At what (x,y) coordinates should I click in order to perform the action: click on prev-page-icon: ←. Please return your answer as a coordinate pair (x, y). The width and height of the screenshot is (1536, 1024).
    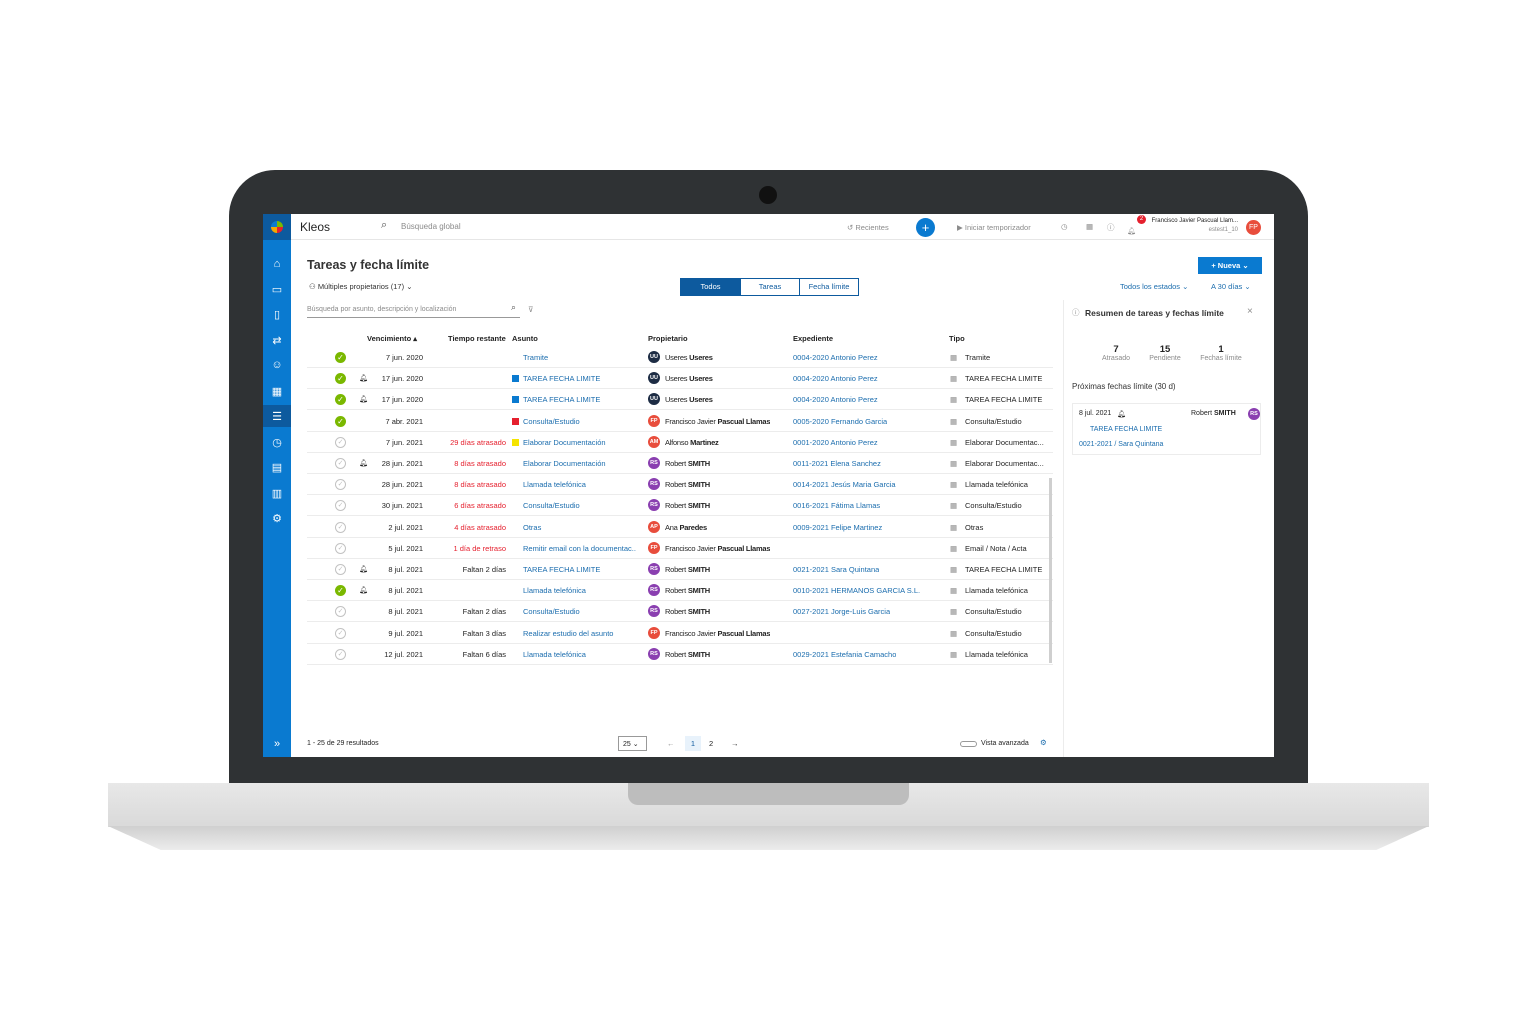
    Looking at the image, I should click on (671, 743).